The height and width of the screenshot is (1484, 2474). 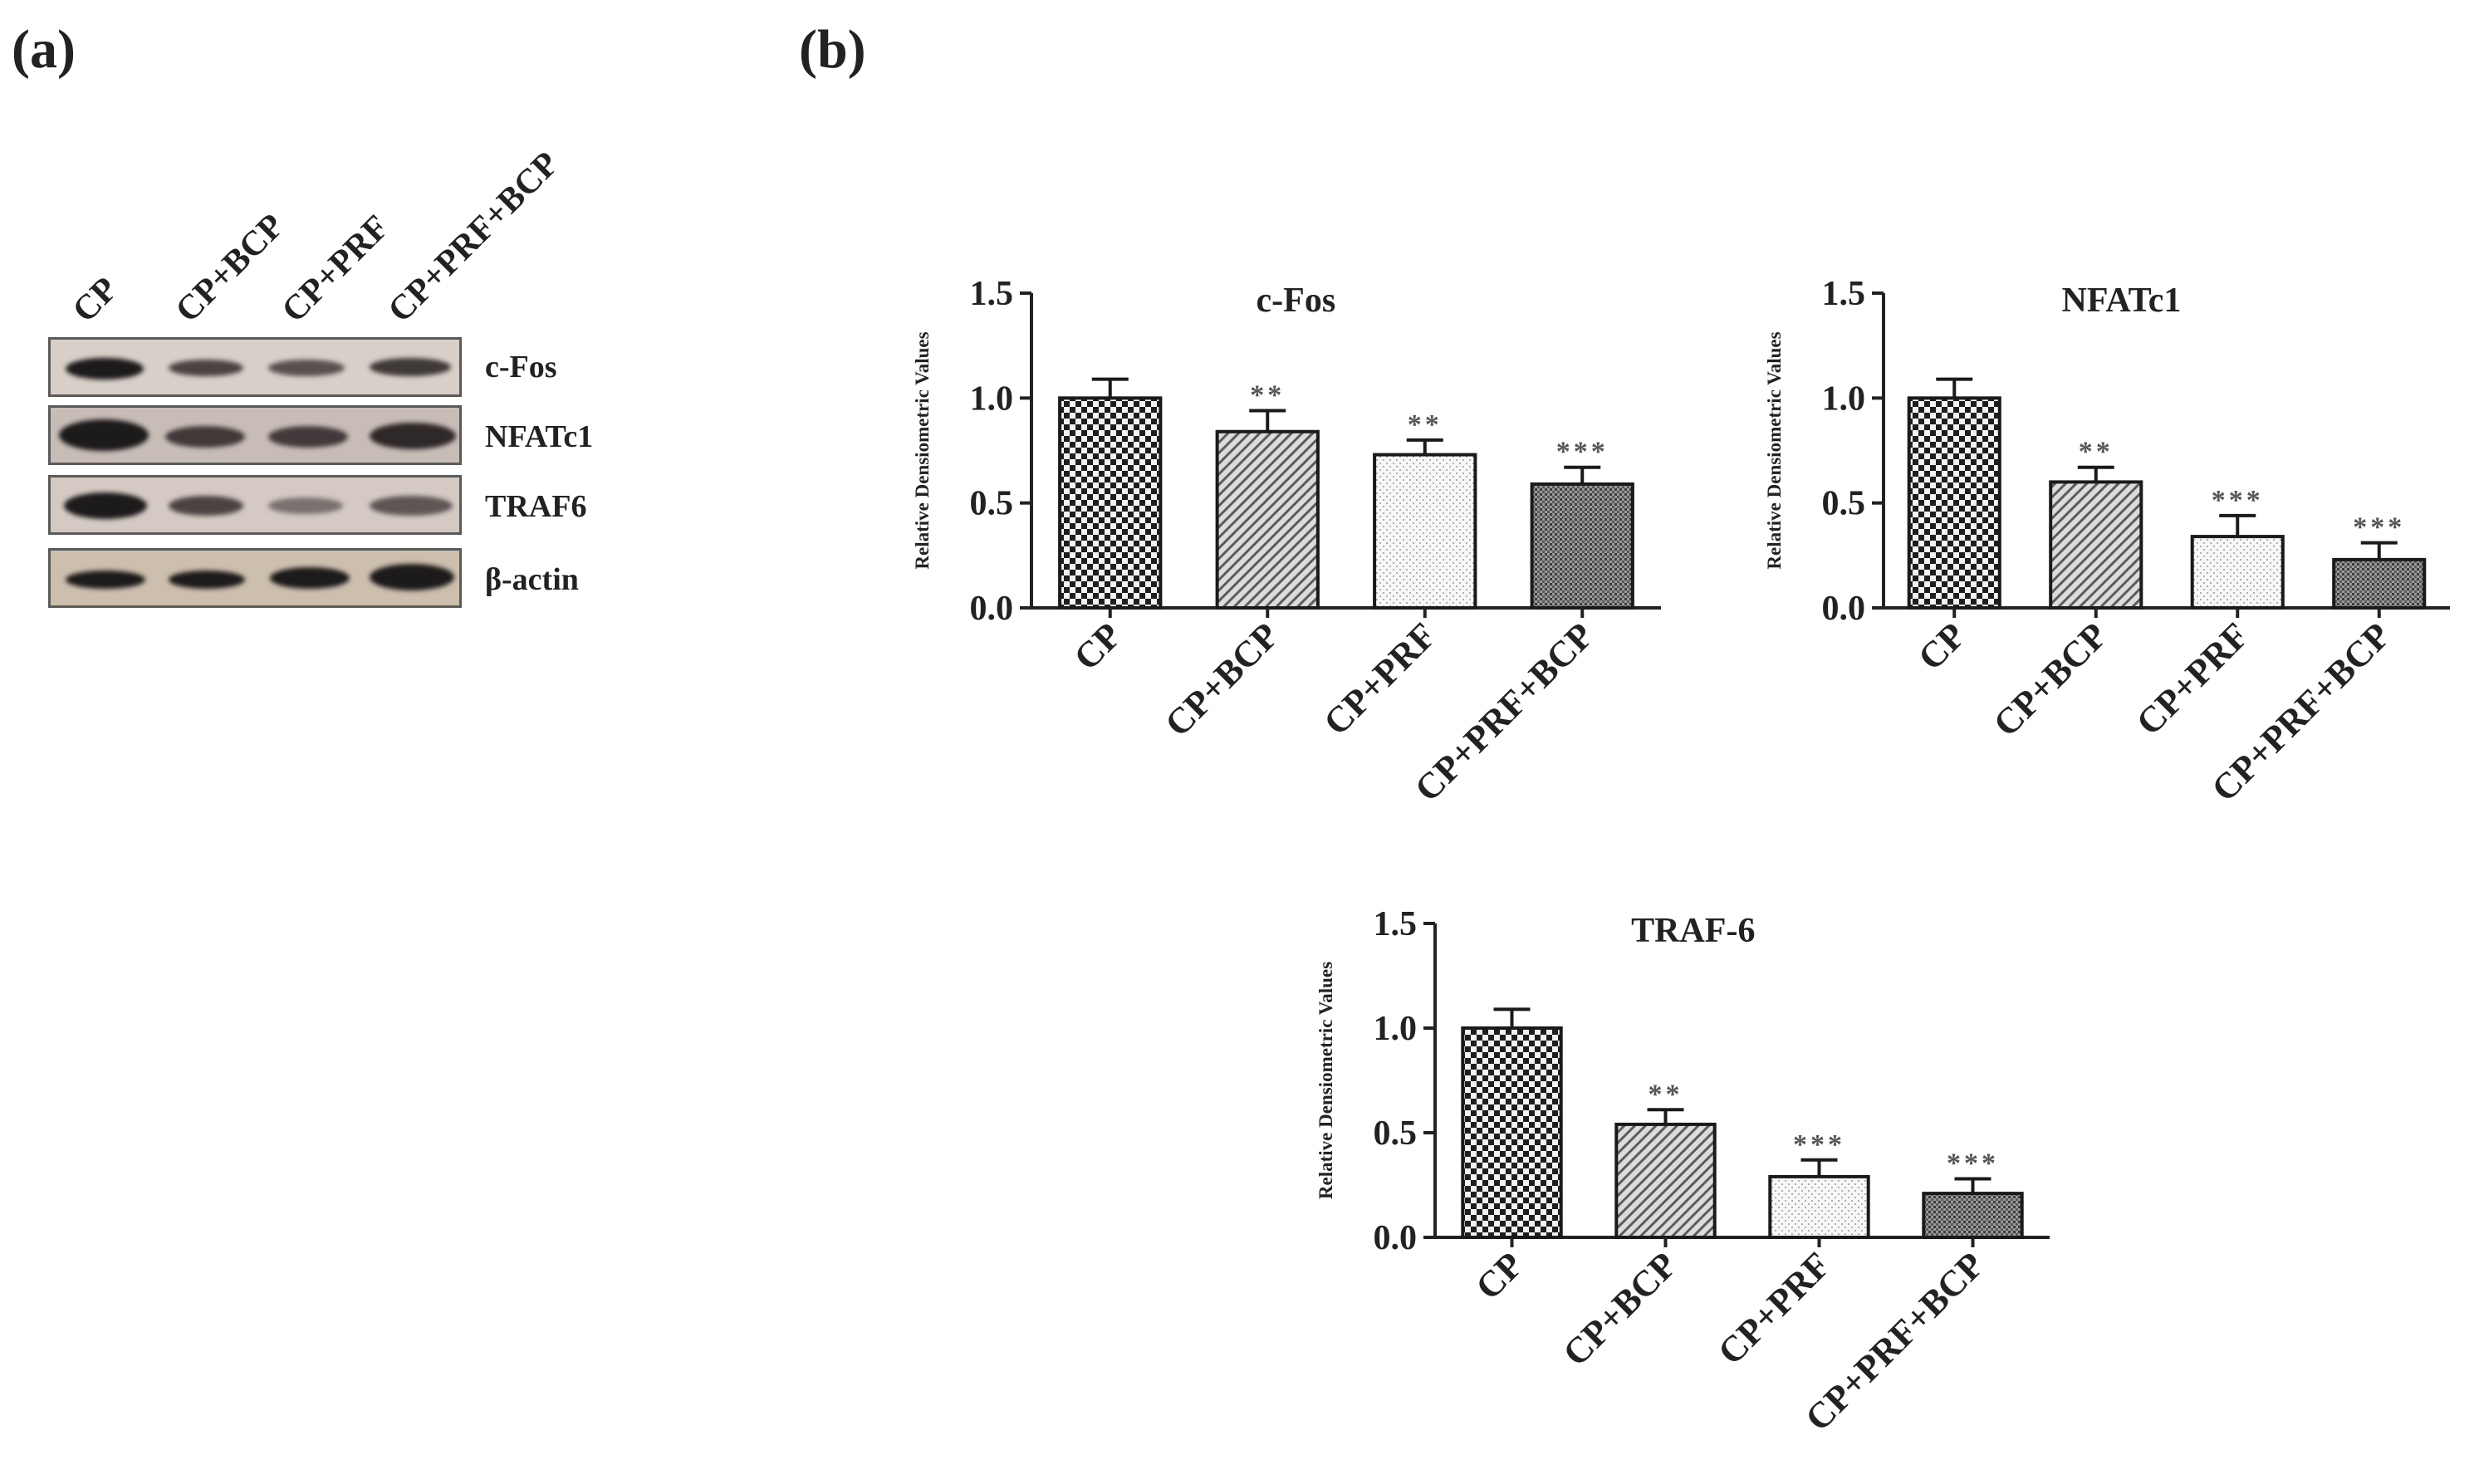 What do you see at coordinates (532, 579) in the screenshot?
I see `blot-row-label: β-actin` at bounding box center [532, 579].